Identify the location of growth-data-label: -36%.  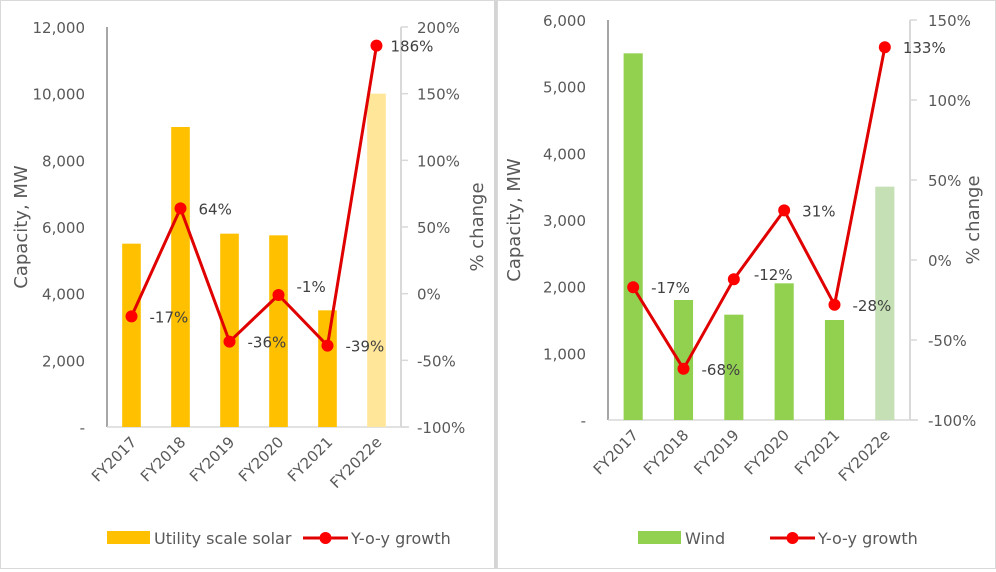
(267, 343).